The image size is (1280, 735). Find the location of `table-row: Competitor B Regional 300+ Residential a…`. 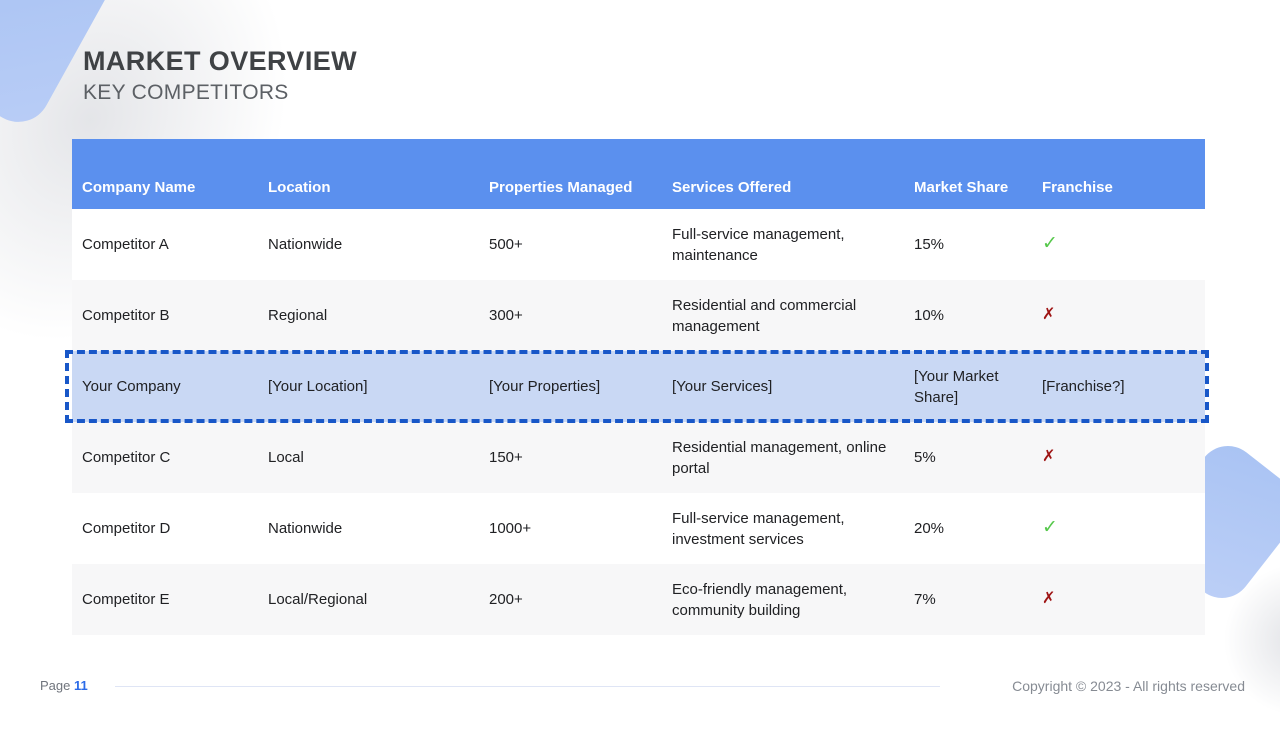

table-row: Competitor B Regional 300+ Residential a… is located at coordinates (638, 315).